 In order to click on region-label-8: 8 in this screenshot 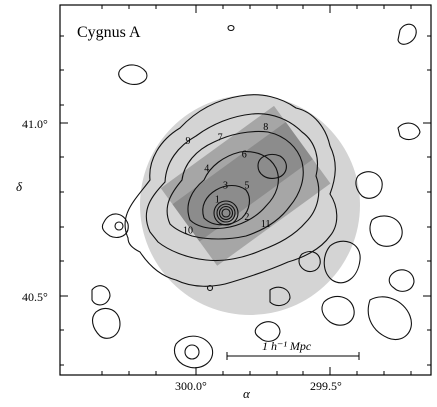, I will do `click(265, 127)`.